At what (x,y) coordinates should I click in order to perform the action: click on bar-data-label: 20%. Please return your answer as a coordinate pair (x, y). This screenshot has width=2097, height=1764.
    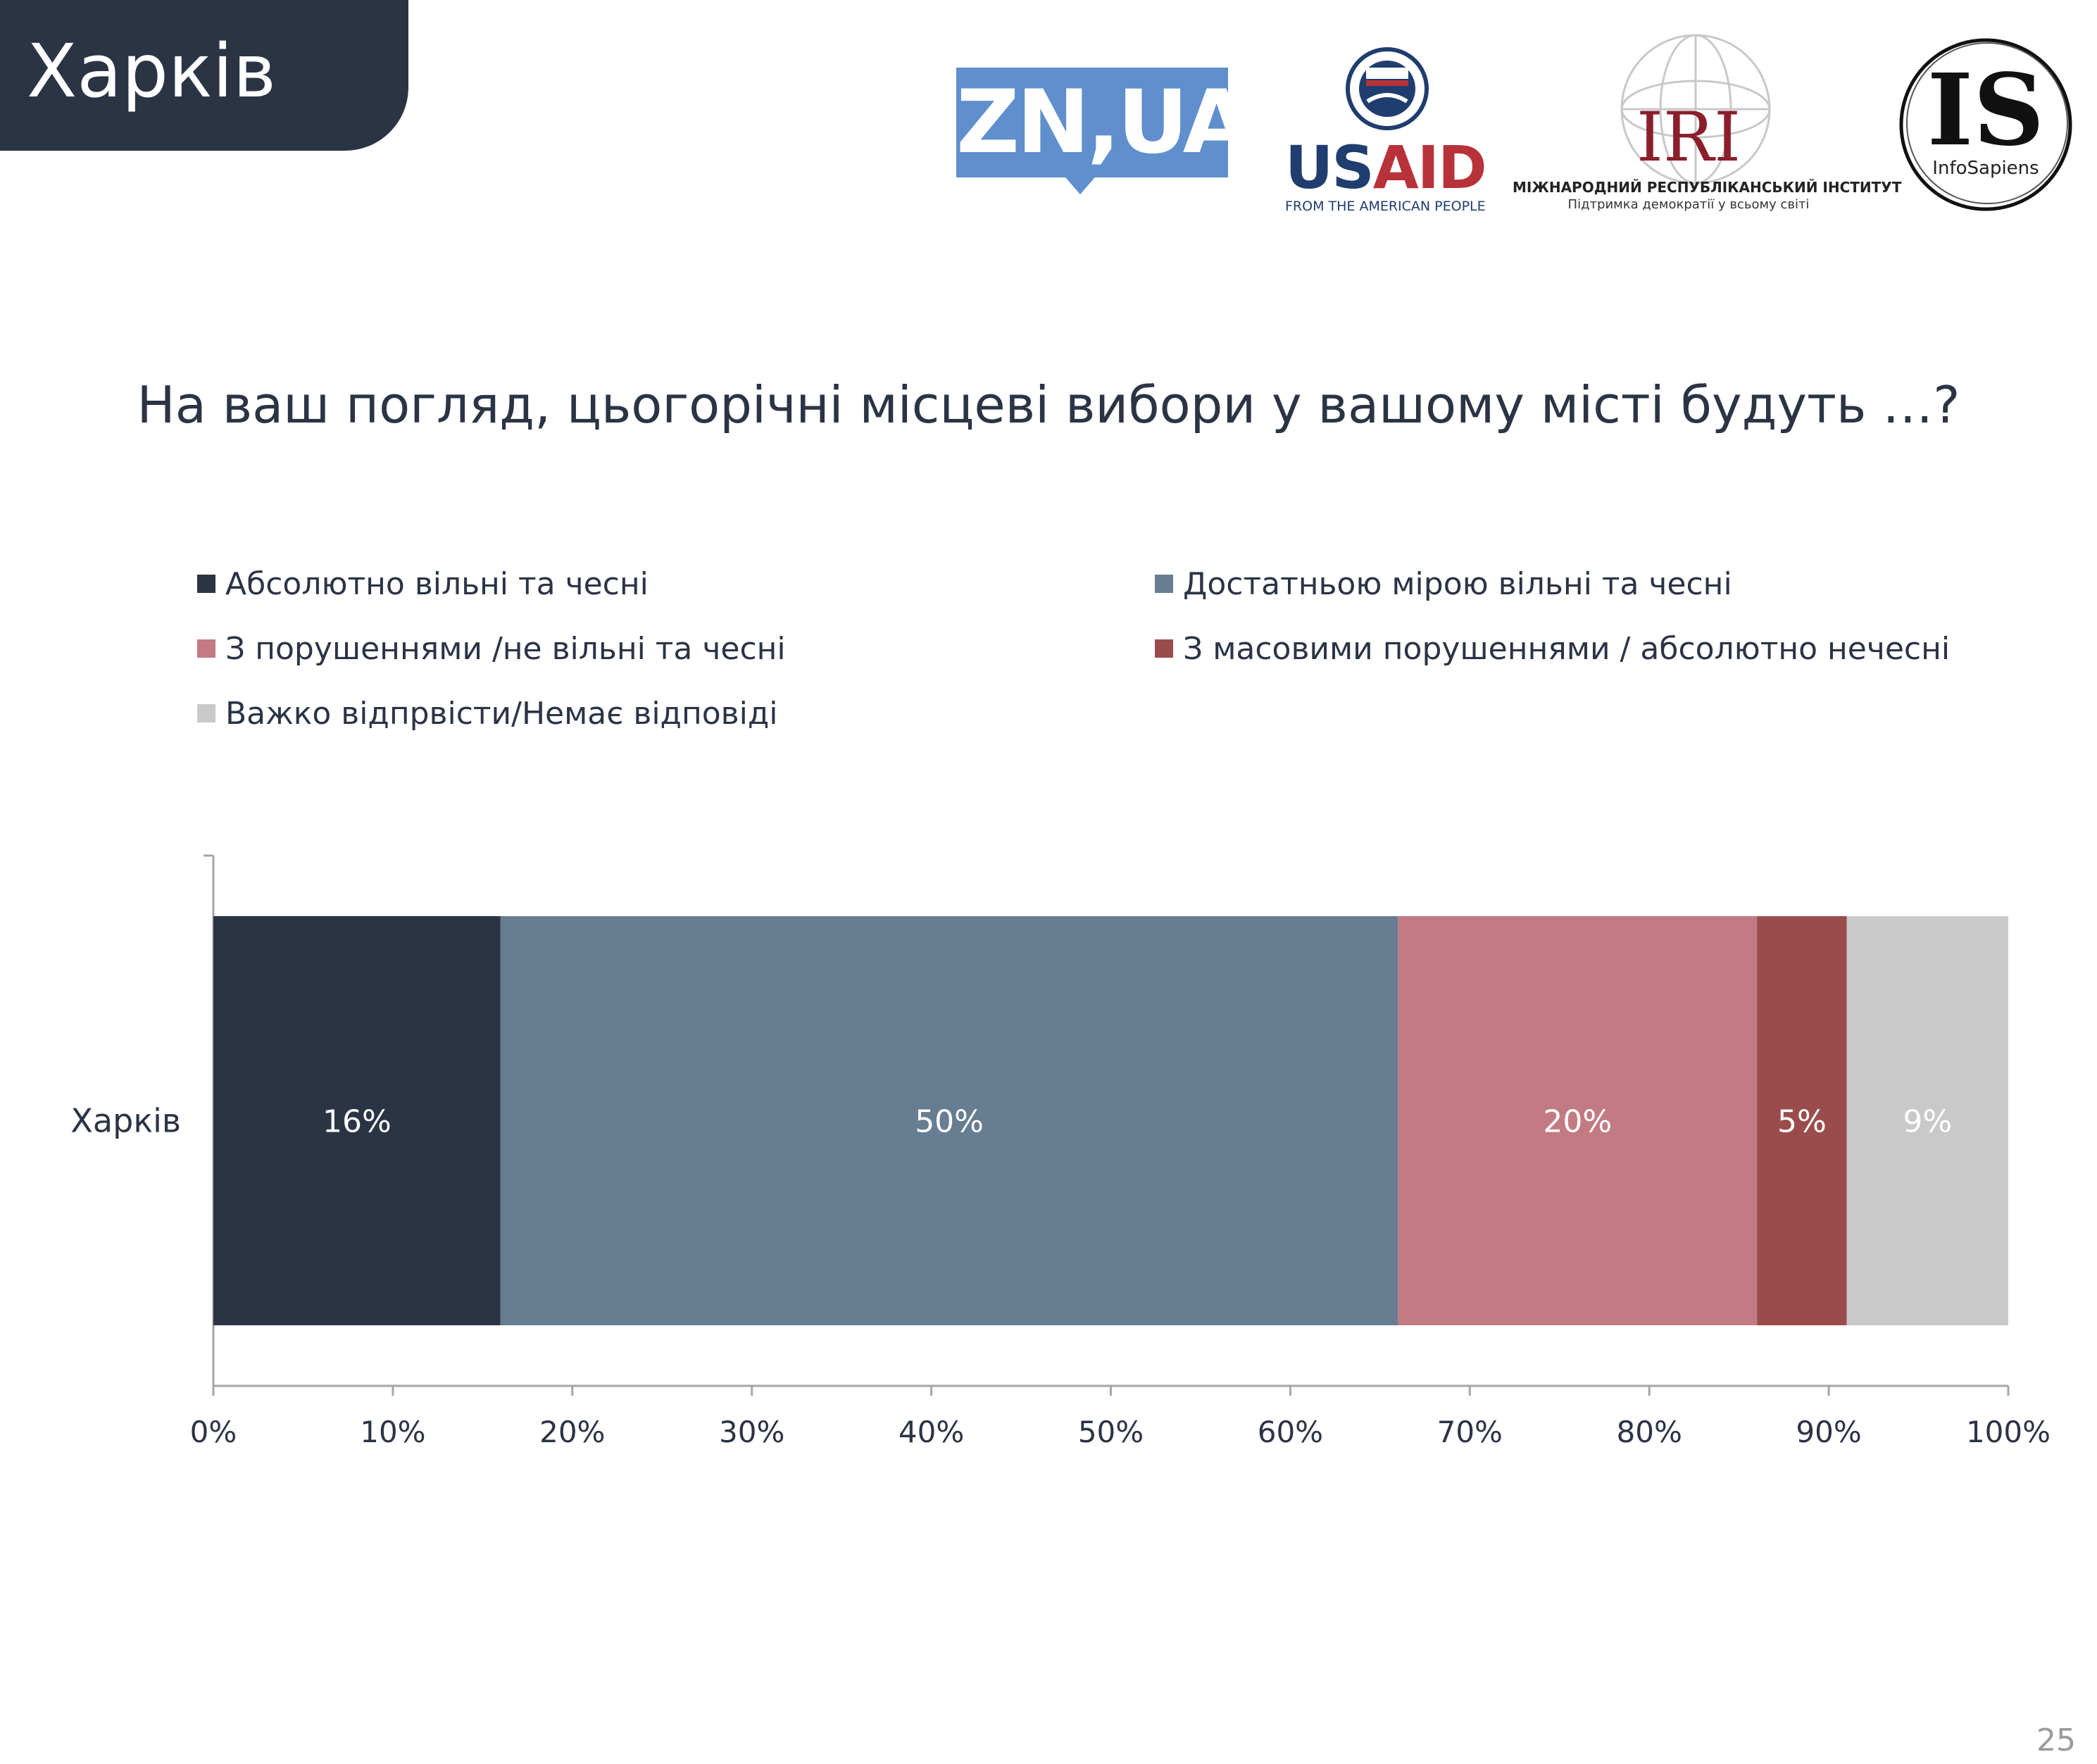
    Looking at the image, I should click on (1577, 1122).